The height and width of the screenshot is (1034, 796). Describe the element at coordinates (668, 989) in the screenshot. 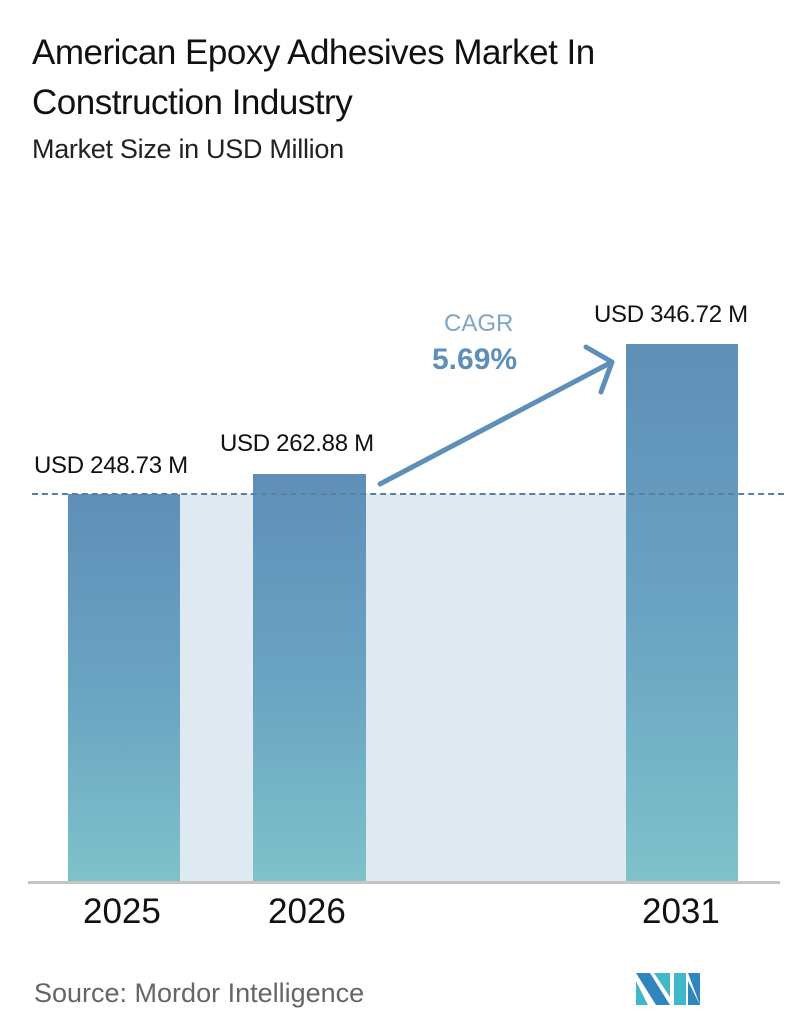

I see `mordor-intelligence-logo-icon` at that location.